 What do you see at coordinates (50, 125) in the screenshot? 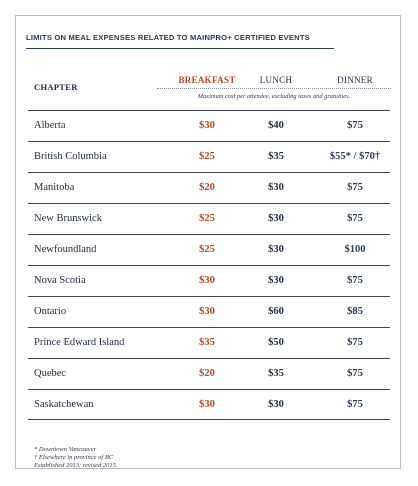
I see `chapter-name: Alberta` at bounding box center [50, 125].